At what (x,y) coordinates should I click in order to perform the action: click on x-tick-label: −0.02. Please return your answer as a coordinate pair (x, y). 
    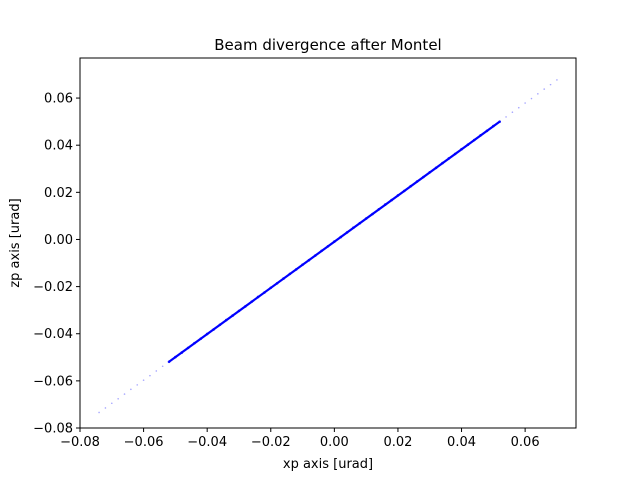
    Looking at the image, I should click on (271, 442).